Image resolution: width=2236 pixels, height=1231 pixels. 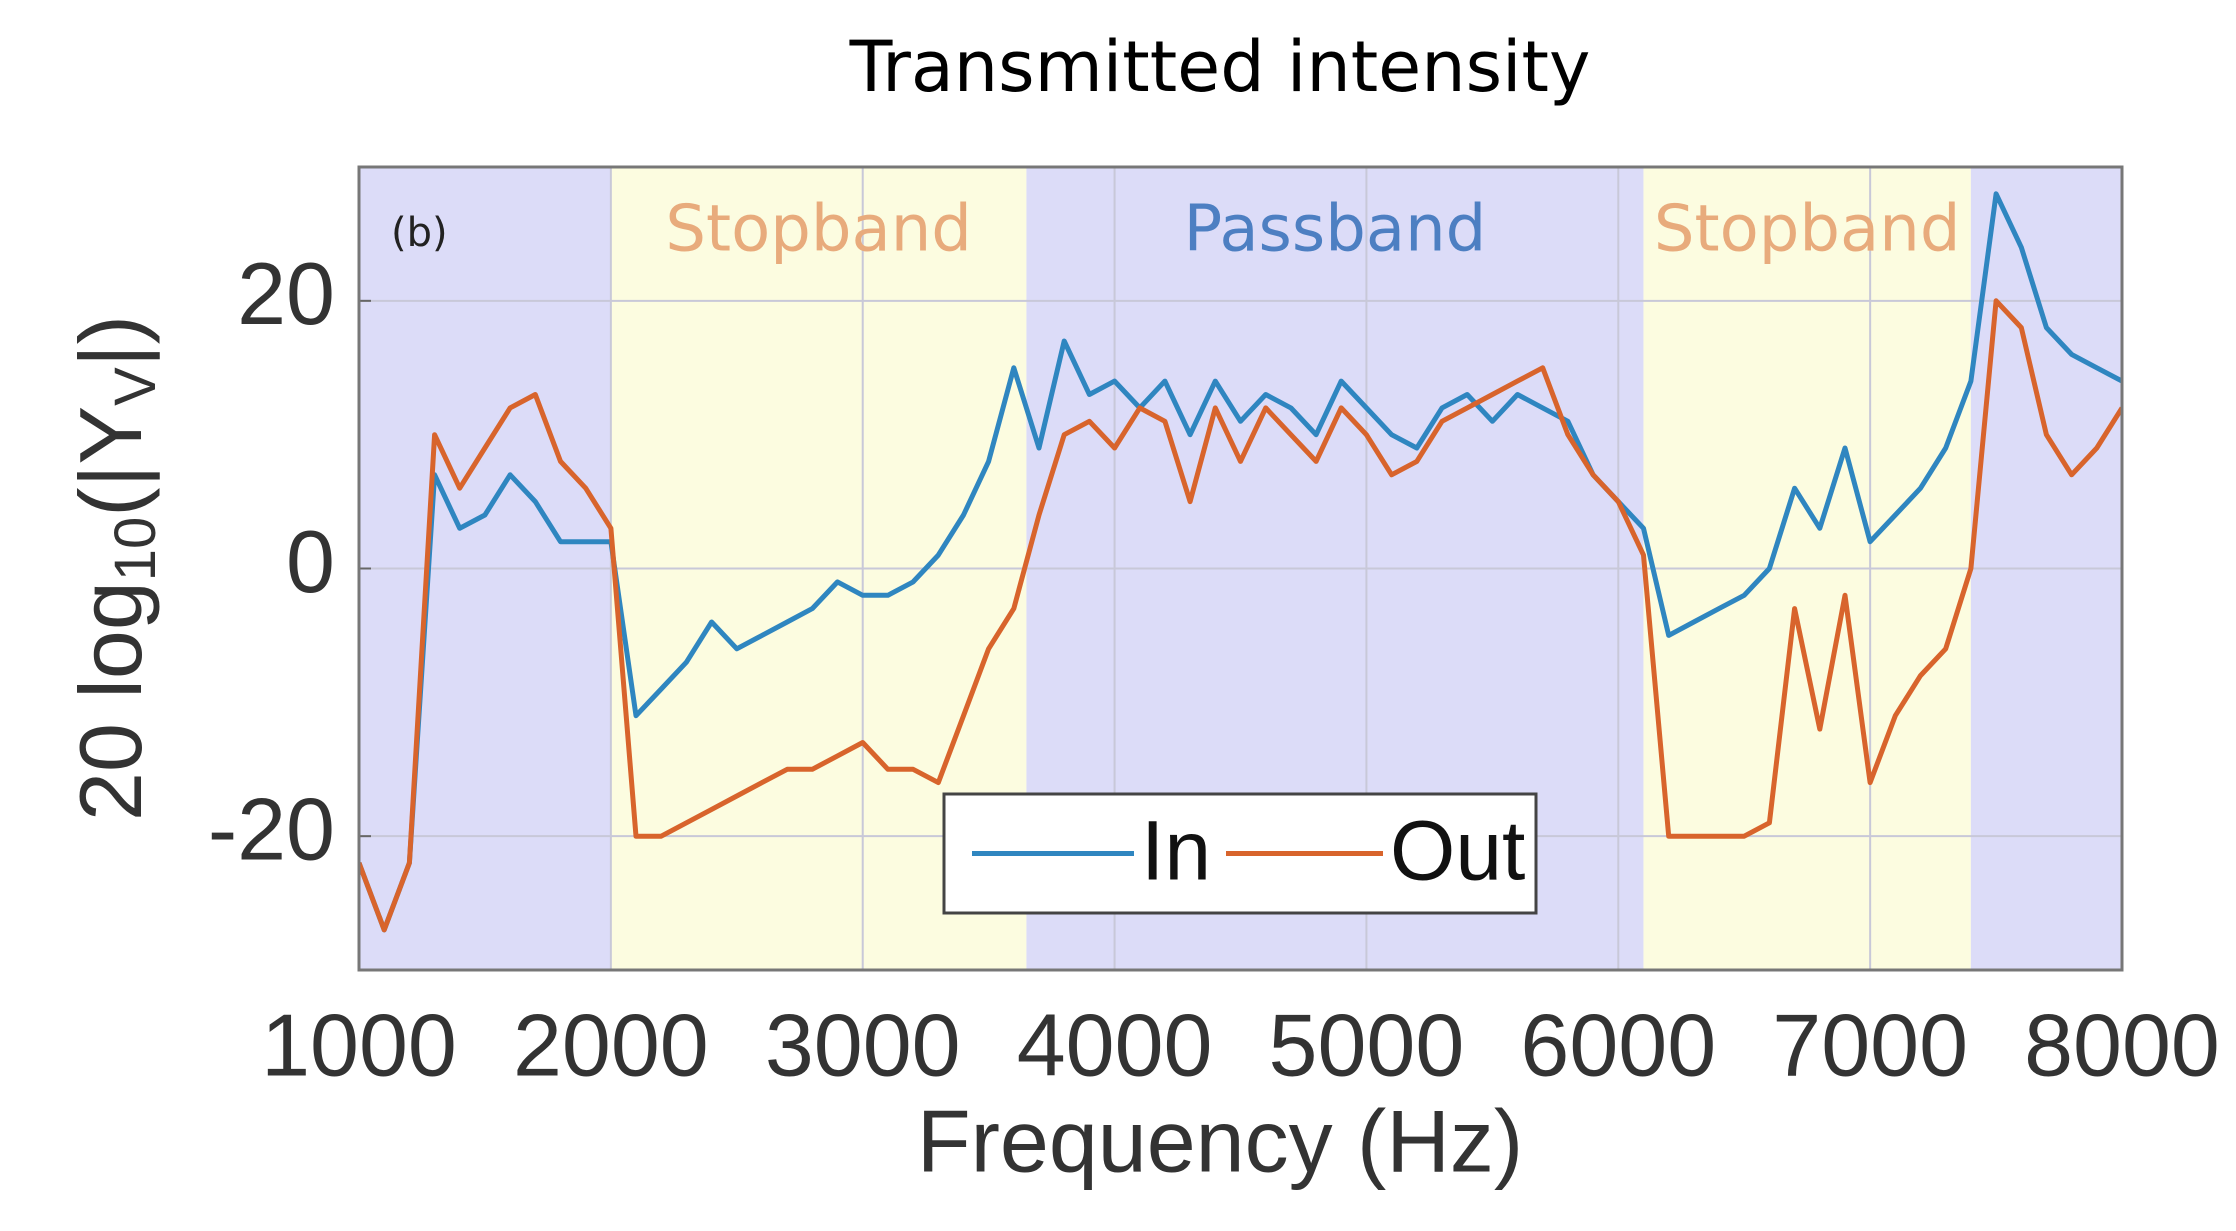 What do you see at coordinates (286, 293) in the screenshot?
I see `y-tick-label: 20` at bounding box center [286, 293].